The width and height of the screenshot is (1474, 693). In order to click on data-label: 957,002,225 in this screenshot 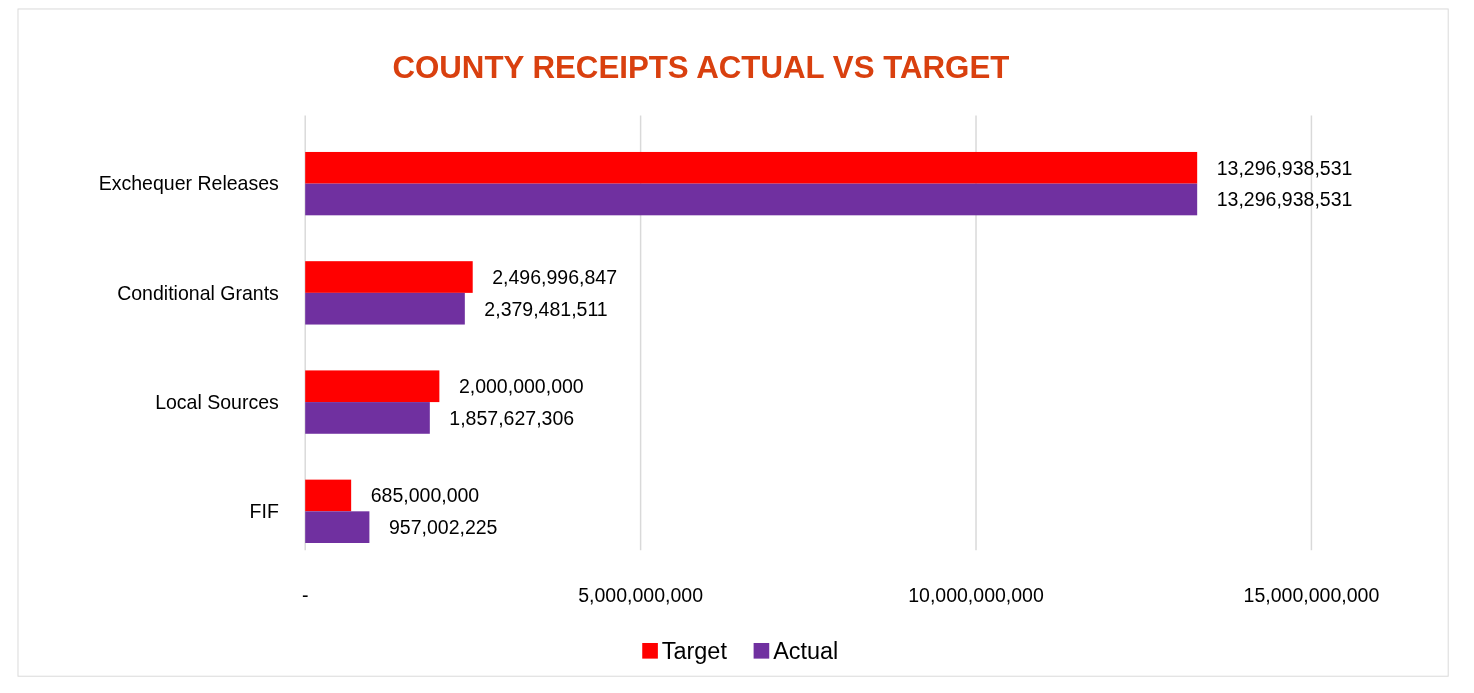, I will do `click(443, 526)`.